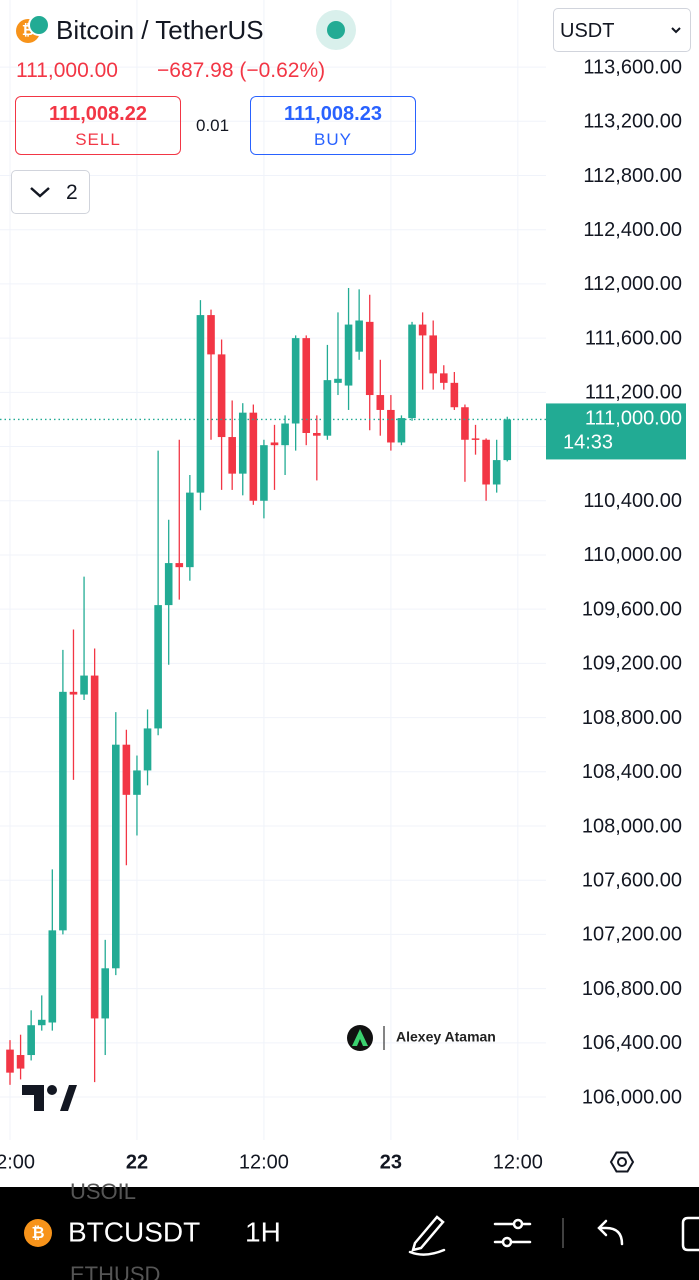  Describe the element at coordinates (115, 1271) in the screenshot. I see `next-symbol: ETHUSD` at that location.